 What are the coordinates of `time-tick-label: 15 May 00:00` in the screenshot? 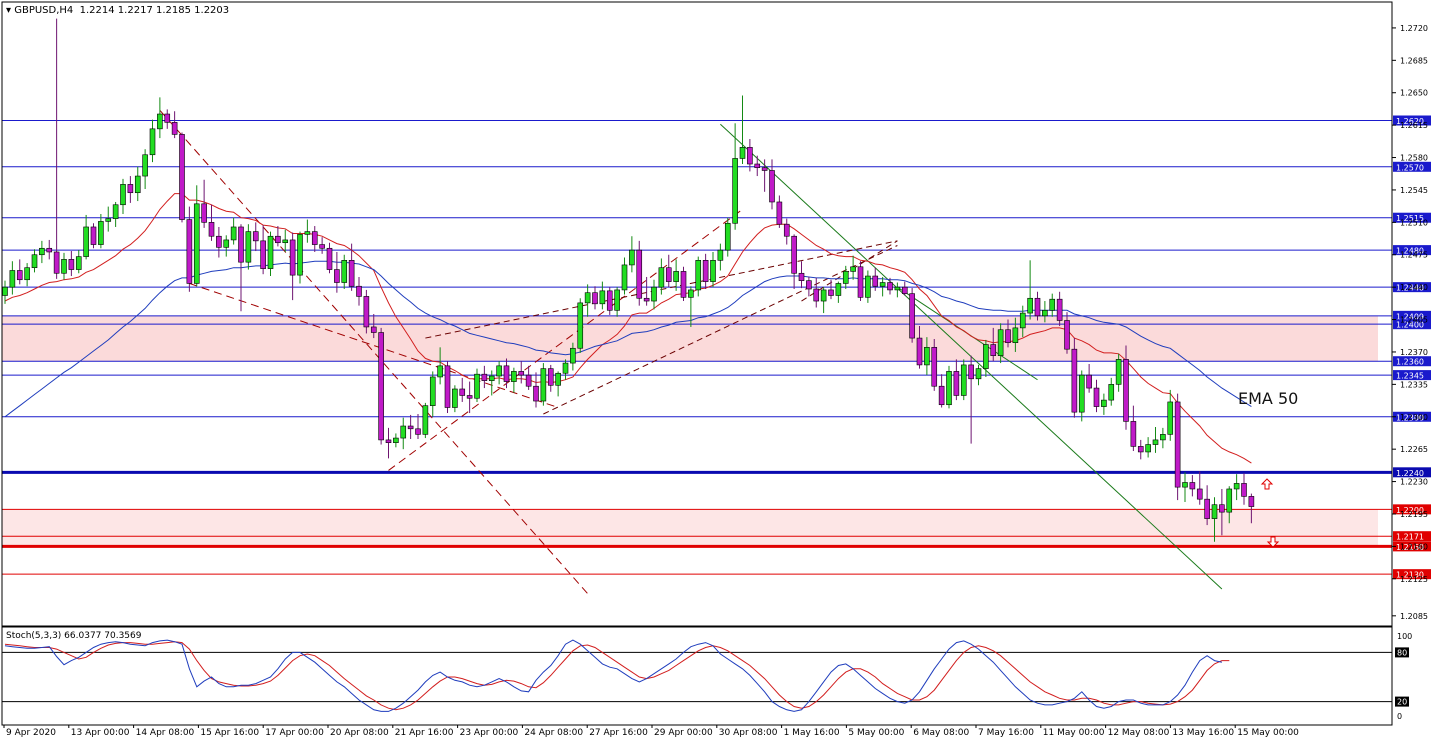 It's located at (1268, 733).